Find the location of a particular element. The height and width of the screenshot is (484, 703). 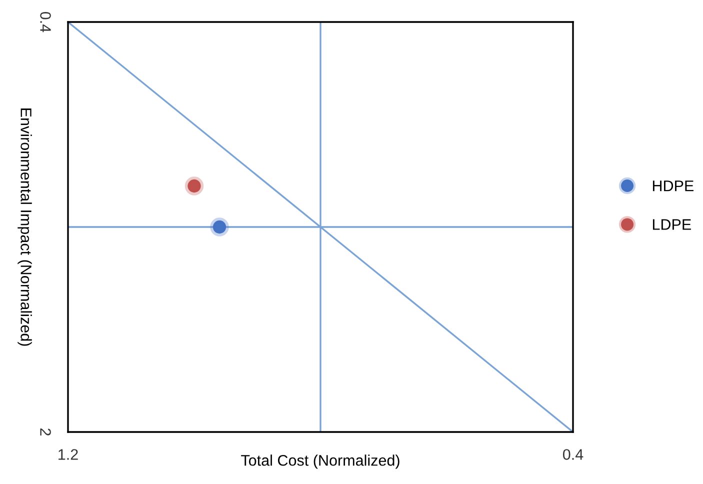

y-tick-label: 2 is located at coordinates (45, 432).